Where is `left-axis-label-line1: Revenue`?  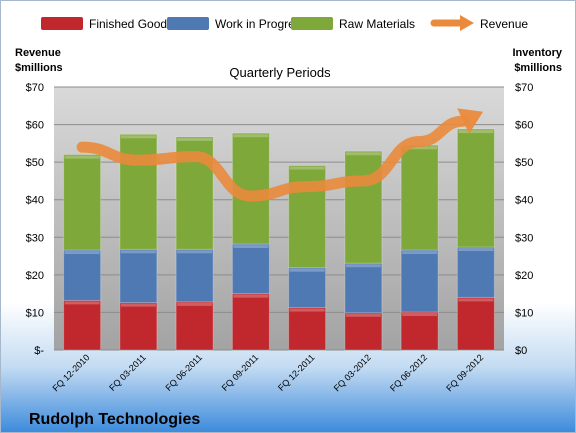 left-axis-label-line1: Revenue is located at coordinates (38, 53).